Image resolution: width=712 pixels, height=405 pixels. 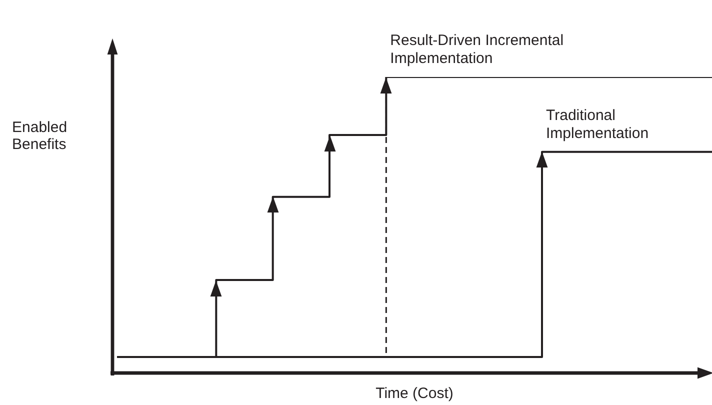 What do you see at coordinates (40, 136) in the screenshot?
I see `y-axis-title: Enabled Benefits` at bounding box center [40, 136].